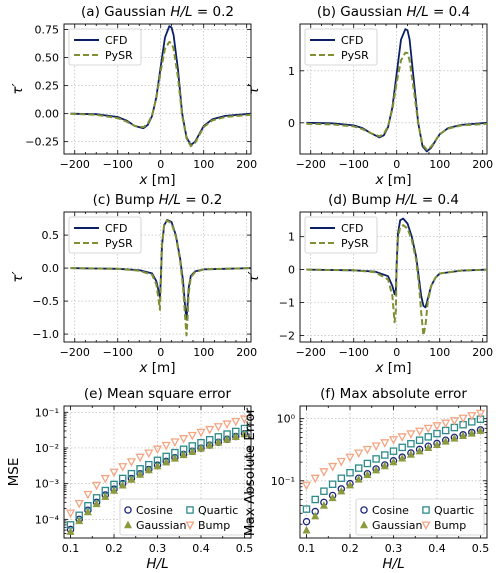 The image size is (500, 573). I want to click on x-axis-label-var: H/L, so click(157, 564).